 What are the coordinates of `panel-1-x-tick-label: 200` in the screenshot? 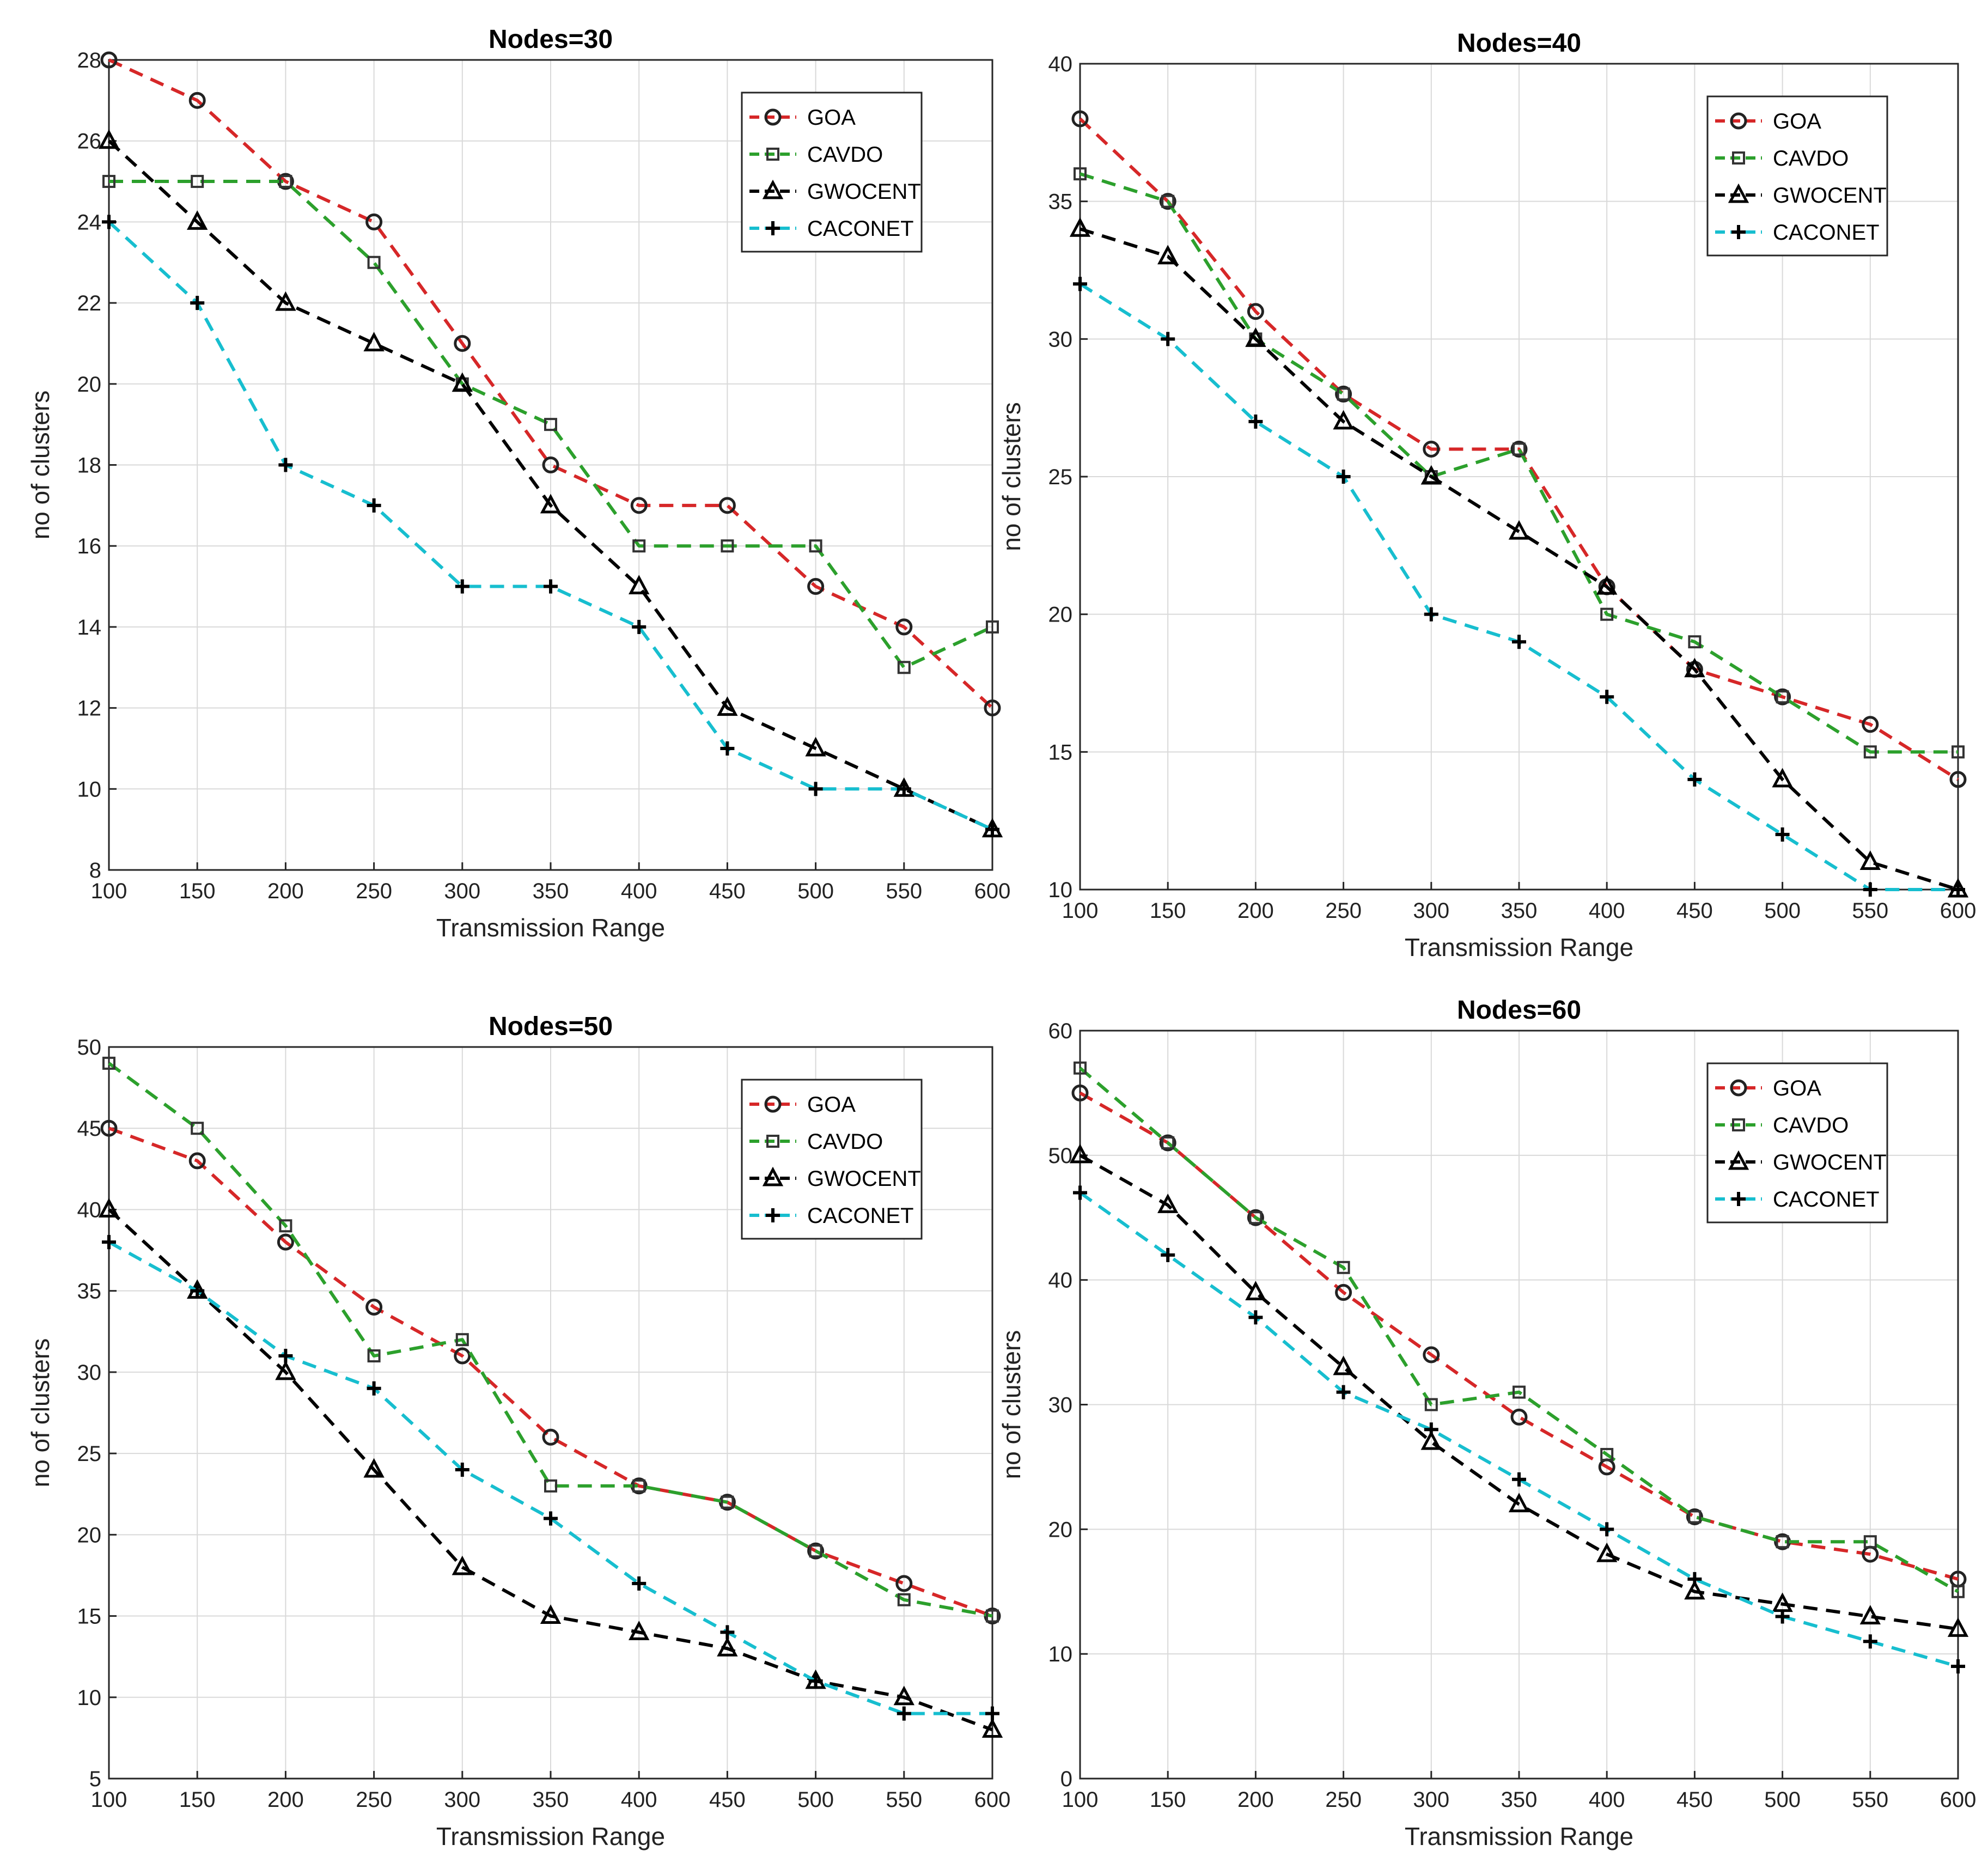 It's located at (286, 891).